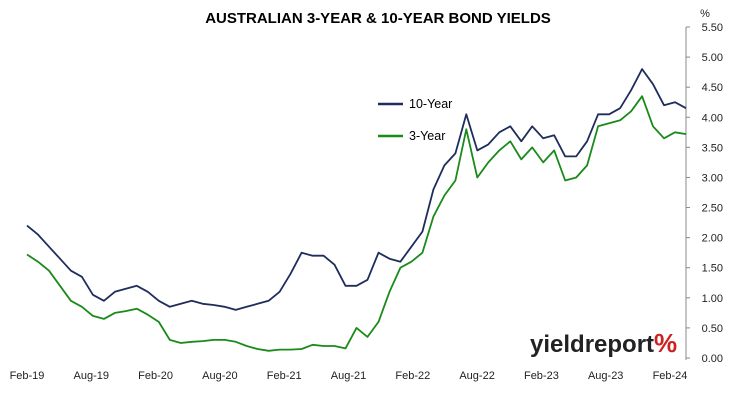  I want to click on chart-title: AUSTRALIAN 3-YEAR & 10-YEAR BOND YIELDS, so click(378, 18).